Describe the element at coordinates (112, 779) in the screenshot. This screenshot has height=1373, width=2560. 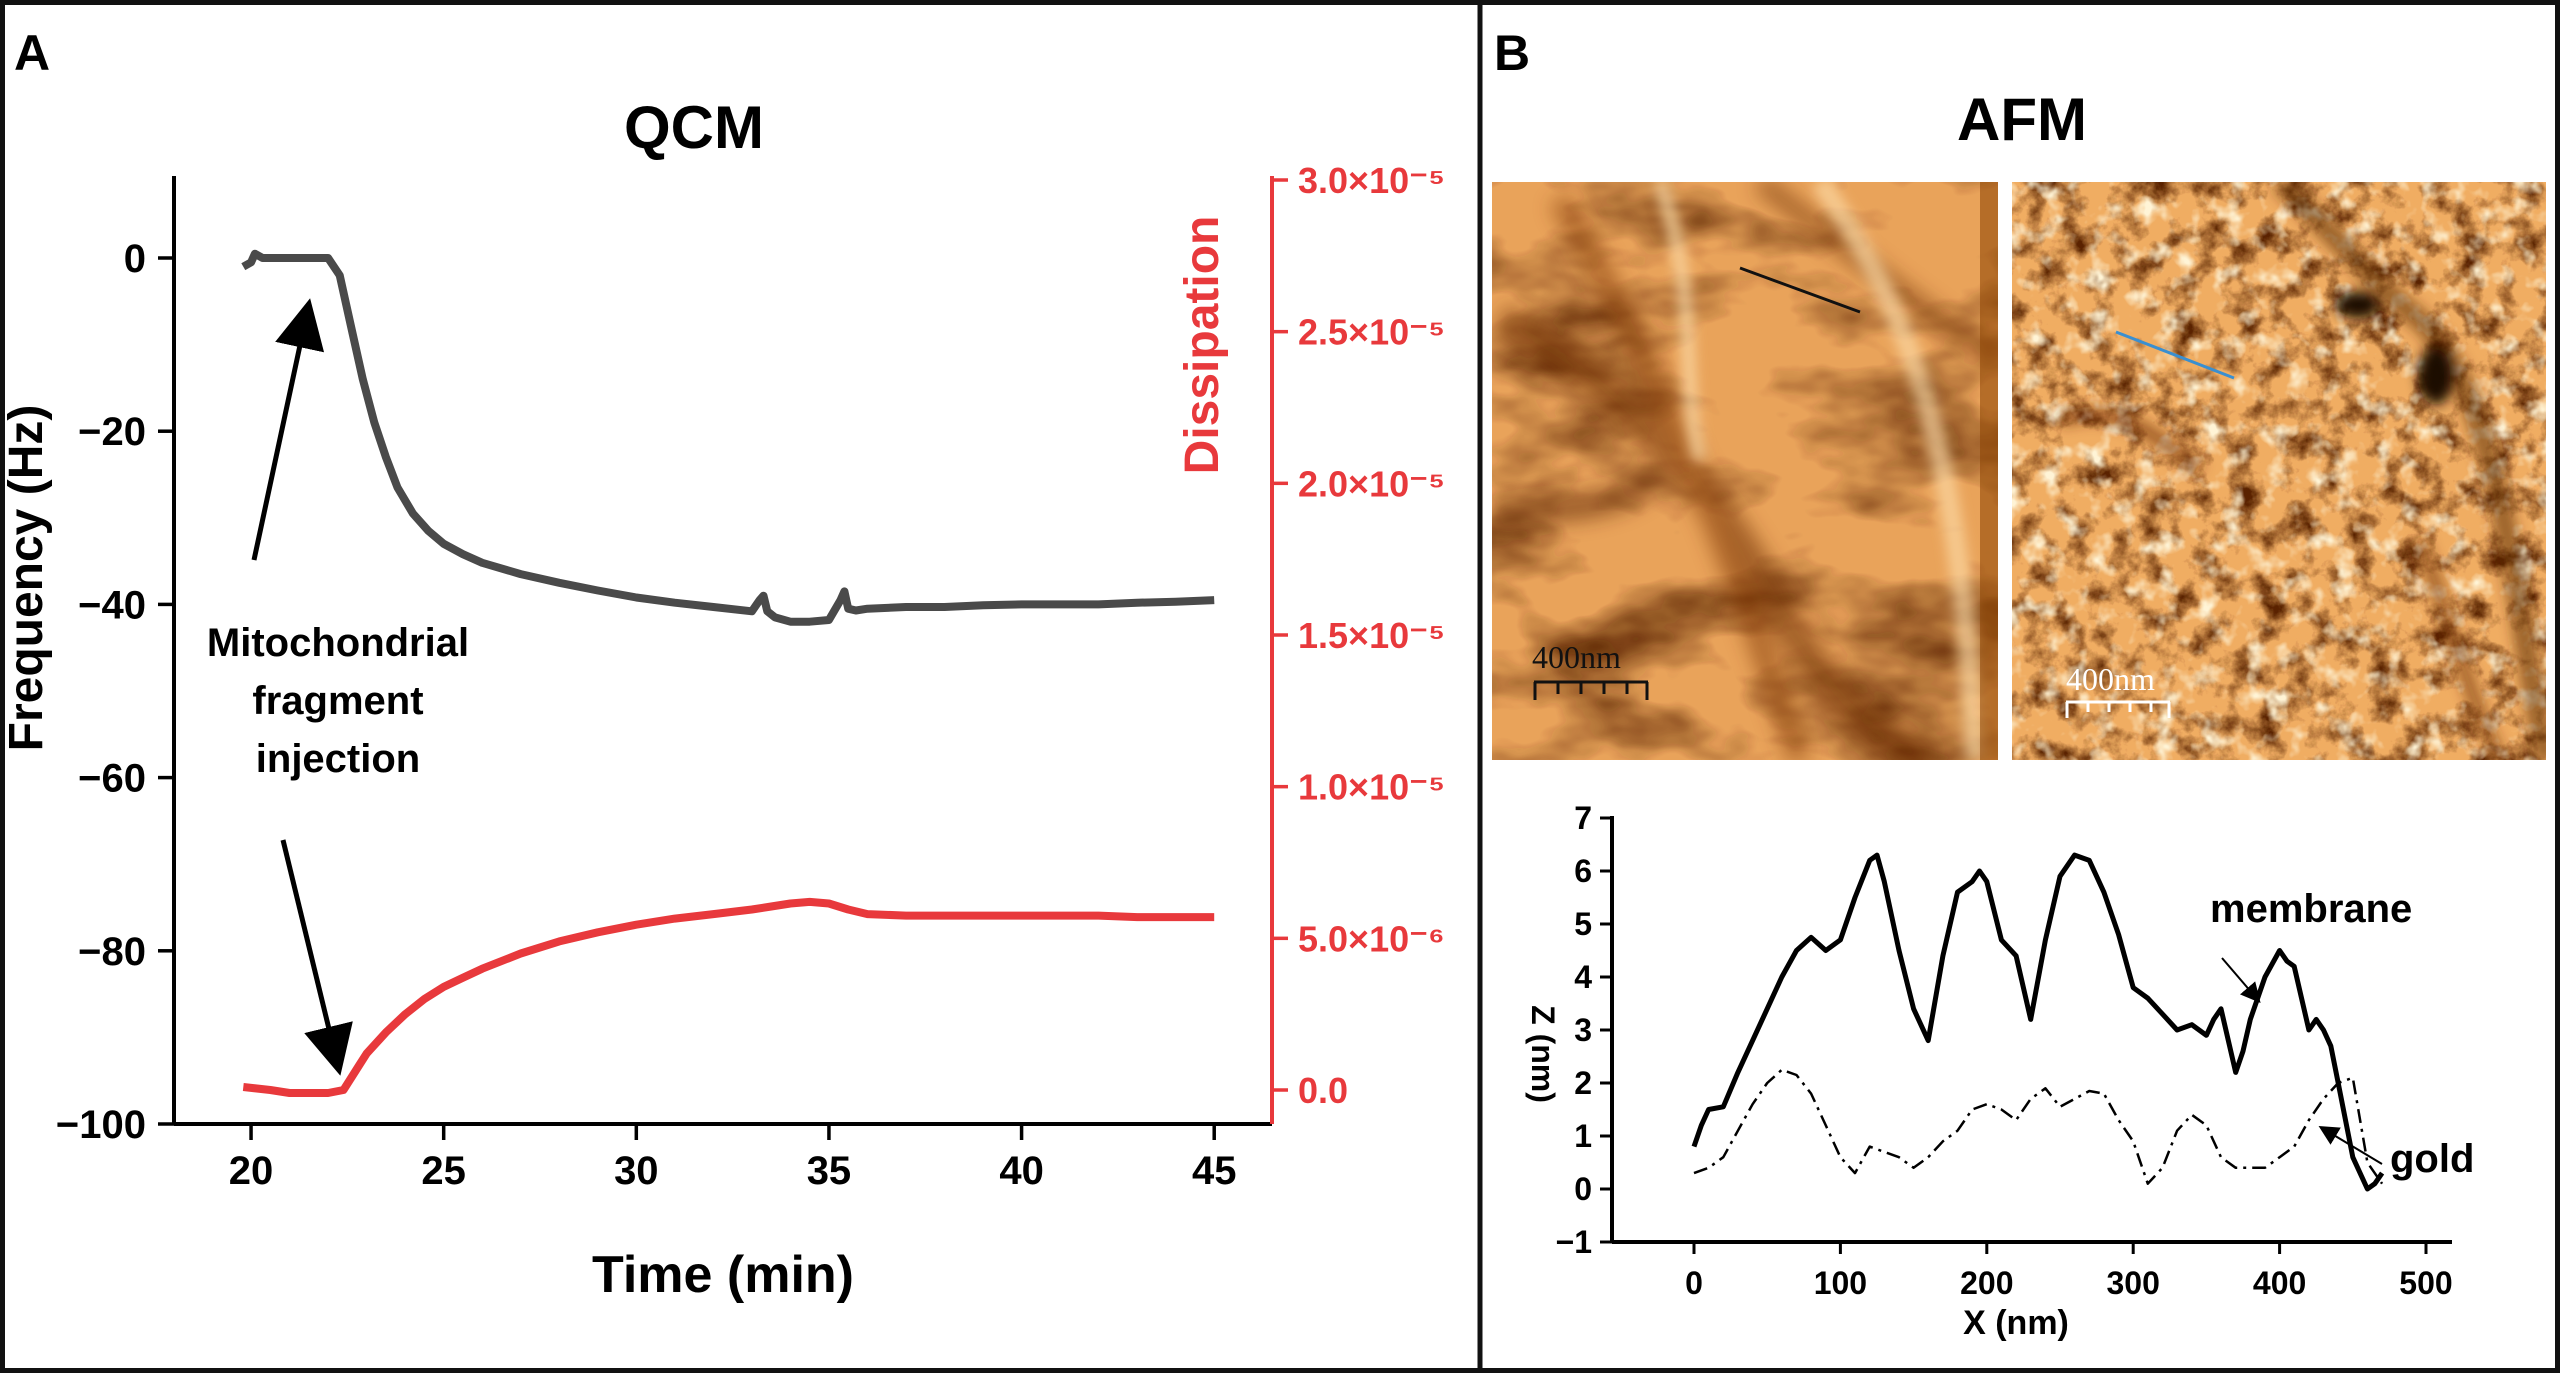
I see `qcm-y-tick-label: −60` at that location.